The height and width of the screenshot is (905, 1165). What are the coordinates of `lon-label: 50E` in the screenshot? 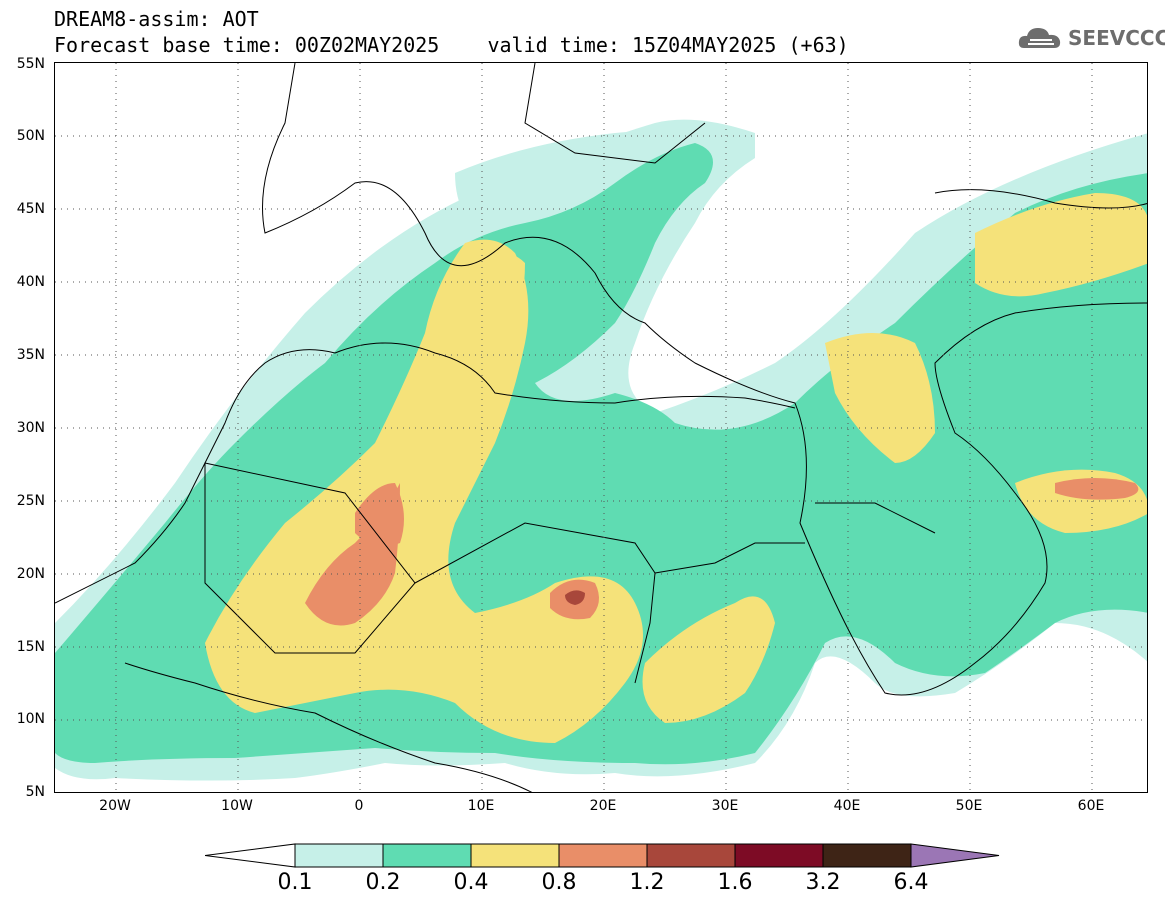 It's located at (969, 806).